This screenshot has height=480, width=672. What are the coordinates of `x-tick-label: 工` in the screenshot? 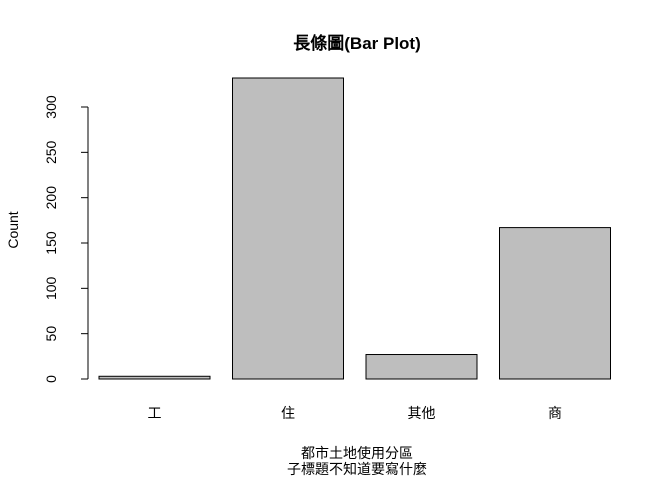 It's located at (155, 413).